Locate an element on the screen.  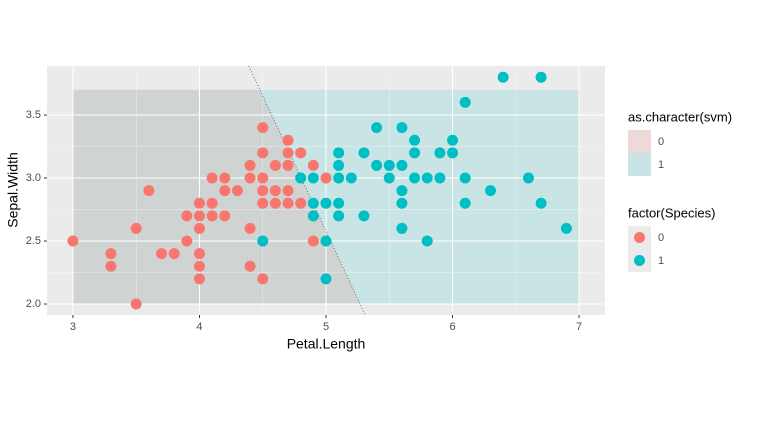
x-axis-title: Petal.Length is located at coordinates (326, 344).